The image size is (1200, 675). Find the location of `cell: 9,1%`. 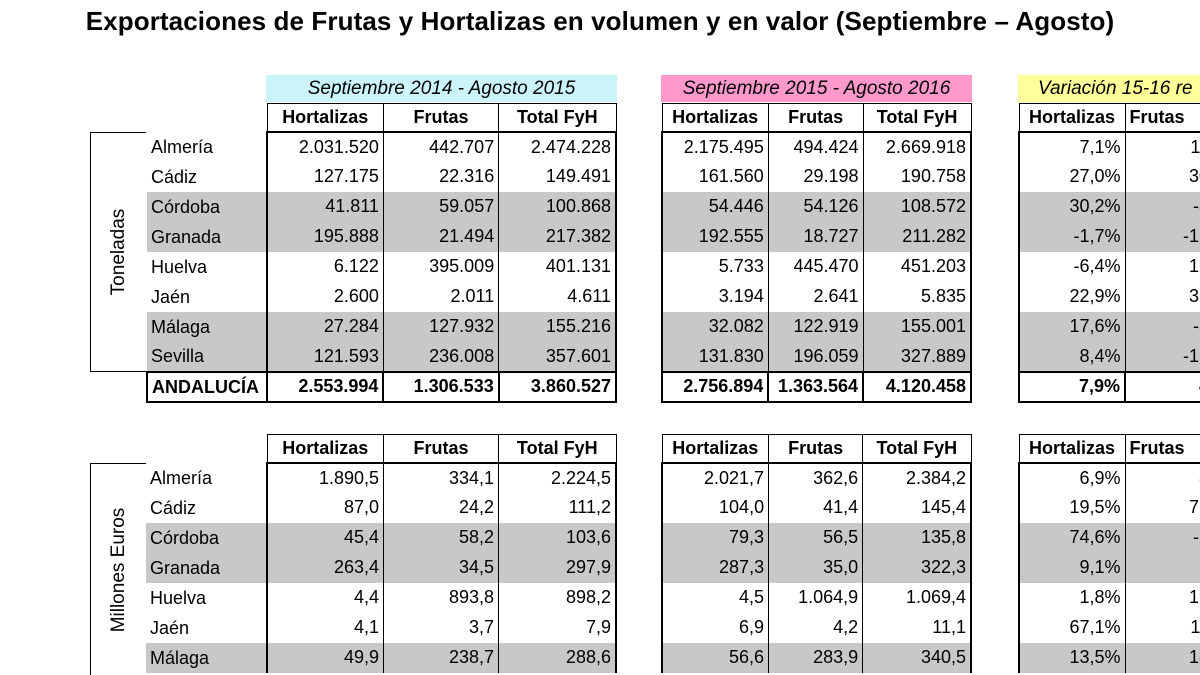

cell: 9,1% is located at coordinates (1072, 567).